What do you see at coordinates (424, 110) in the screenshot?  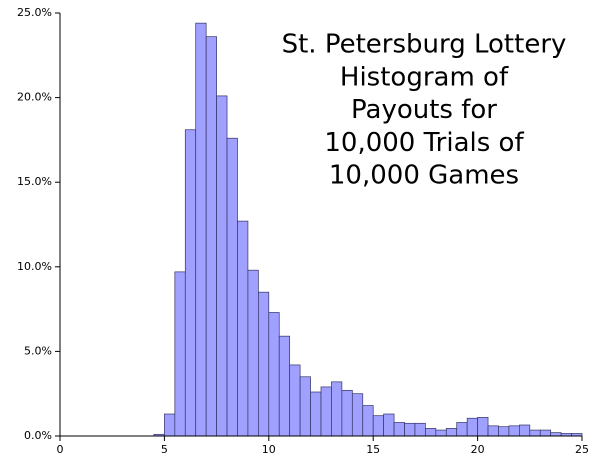 I see `chart-title: Payouts for` at bounding box center [424, 110].